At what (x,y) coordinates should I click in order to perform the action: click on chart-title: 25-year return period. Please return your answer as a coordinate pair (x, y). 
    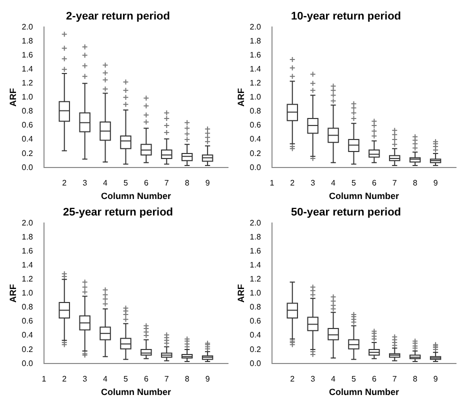
    Looking at the image, I should click on (118, 212).